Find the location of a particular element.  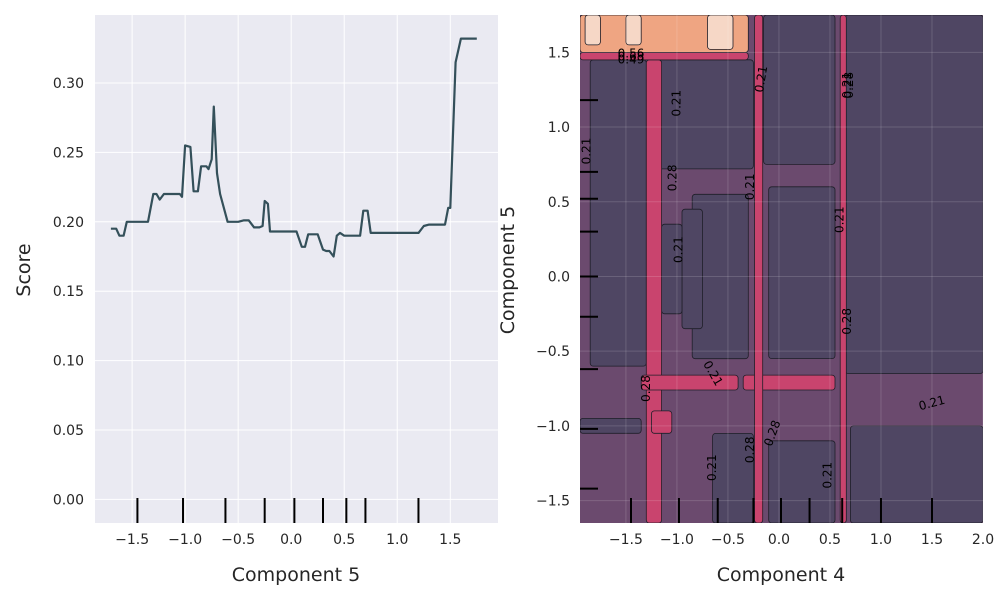

contour-label: 0.49 is located at coordinates (631, 59).